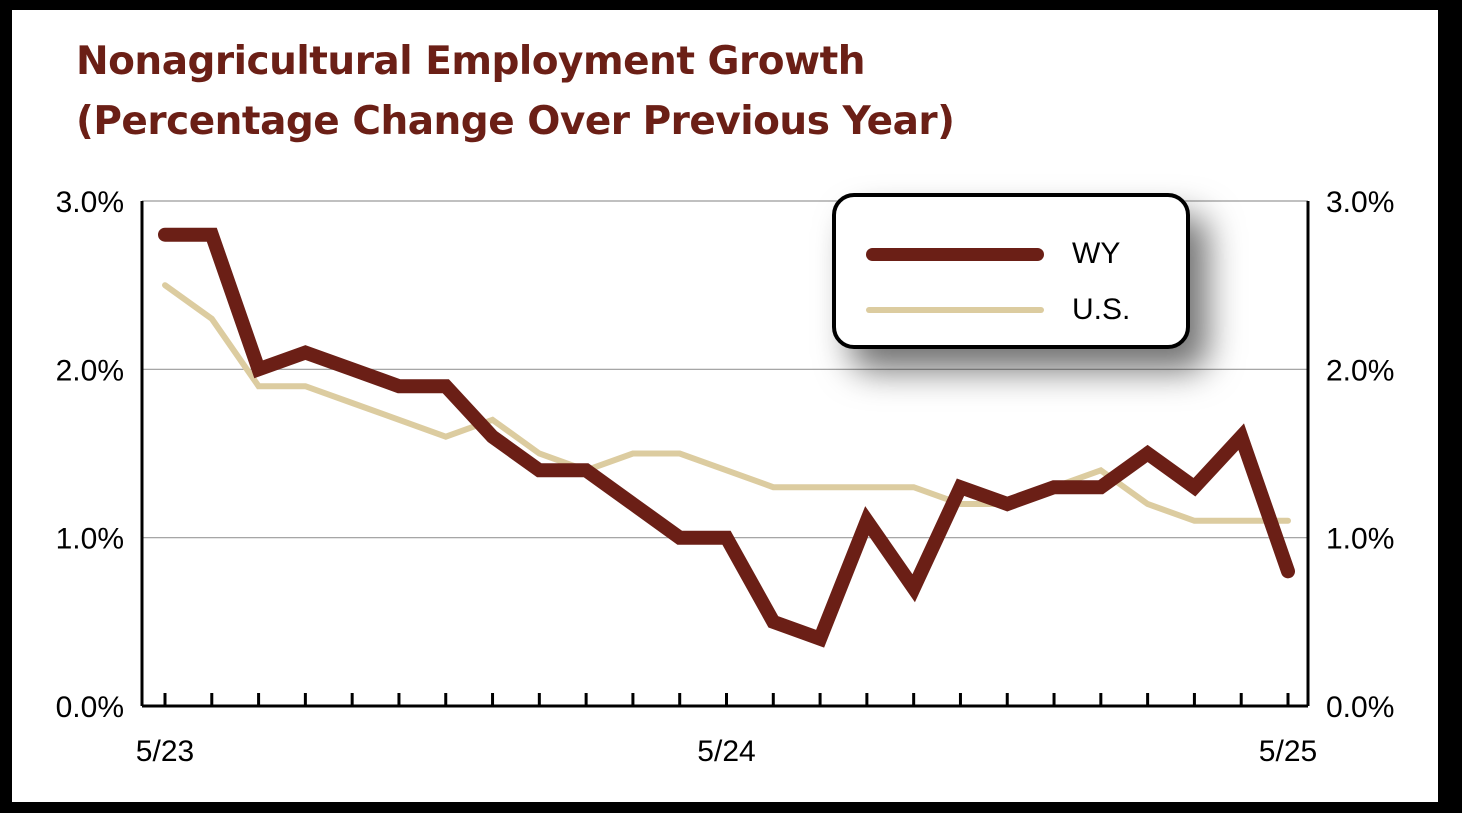  What do you see at coordinates (955, 310) in the screenshot?
I see `legend-swatch-us` at bounding box center [955, 310].